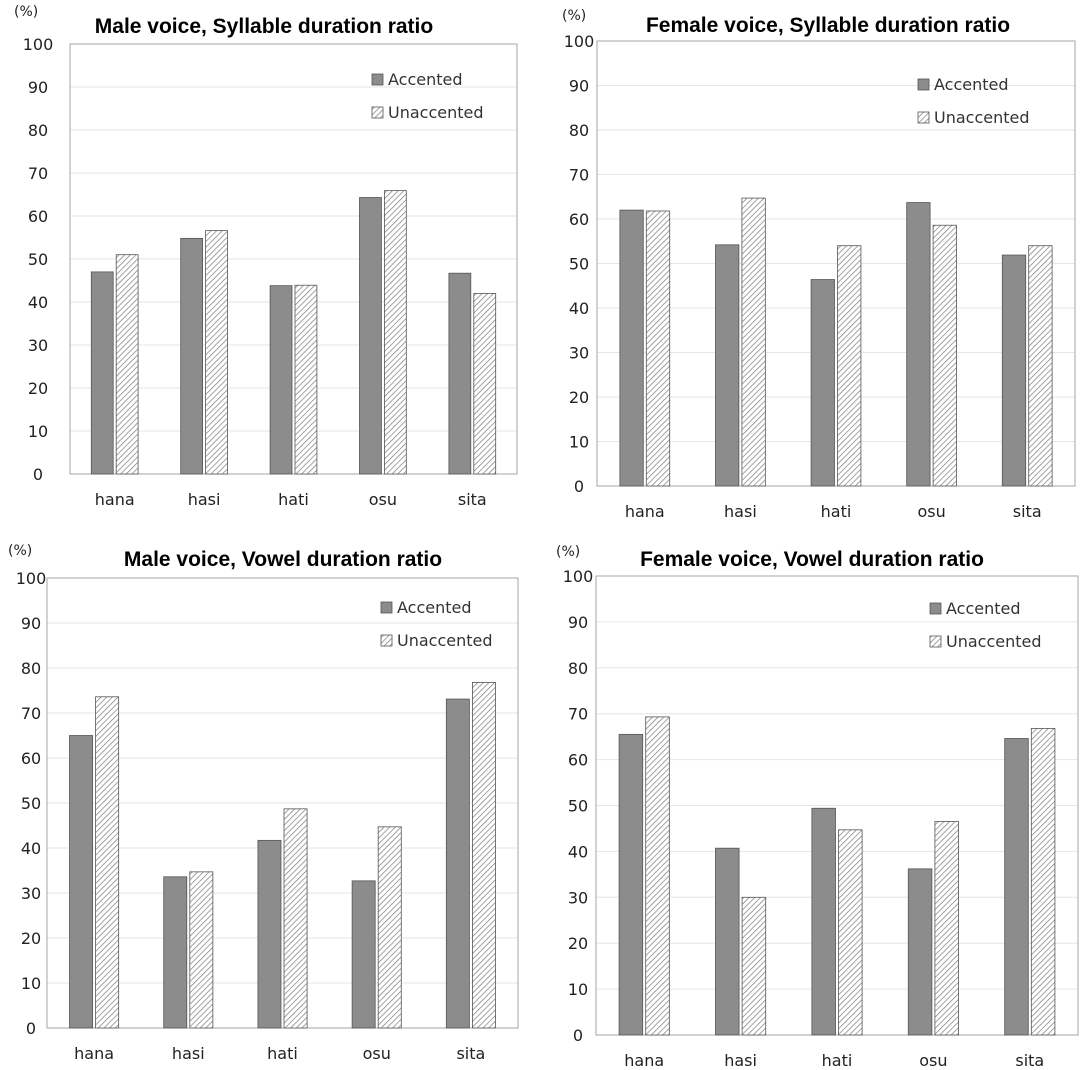 The height and width of the screenshot is (1070, 1084). What do you see at coordinates (578, 897) in the screenshot?
I see `y-tick-label: 30` at bounding box center [578, 897].